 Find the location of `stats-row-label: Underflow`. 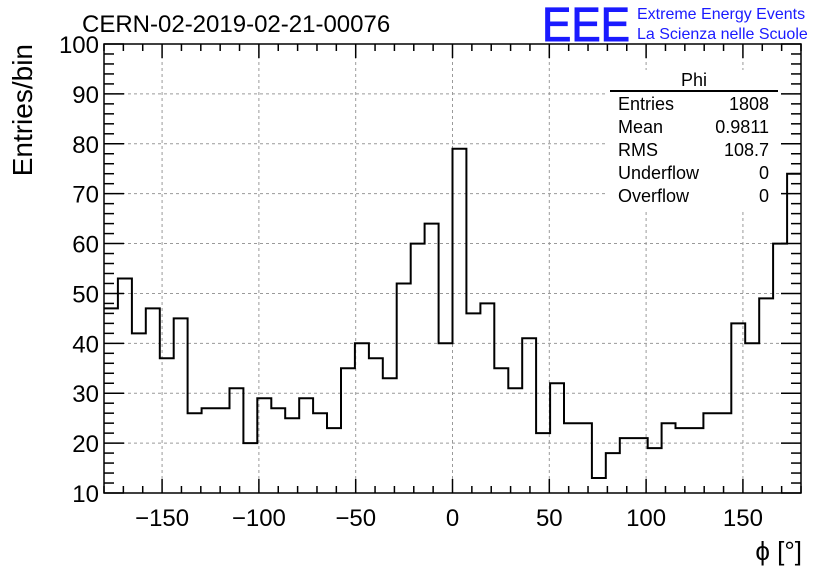

stats-row-label: Underflow is located at coordinates (659, 173).